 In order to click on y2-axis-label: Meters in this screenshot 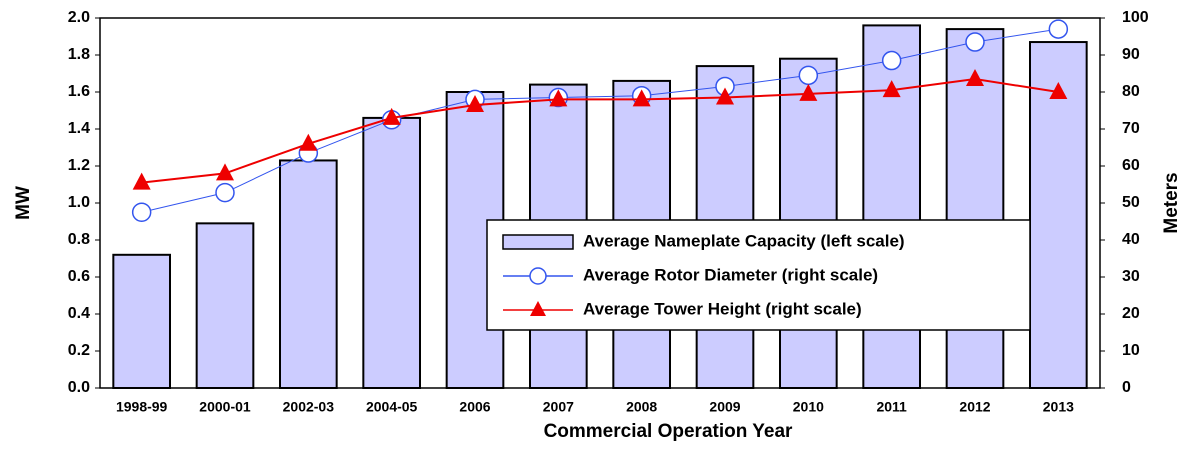, I will do `click(1171, 202)`.